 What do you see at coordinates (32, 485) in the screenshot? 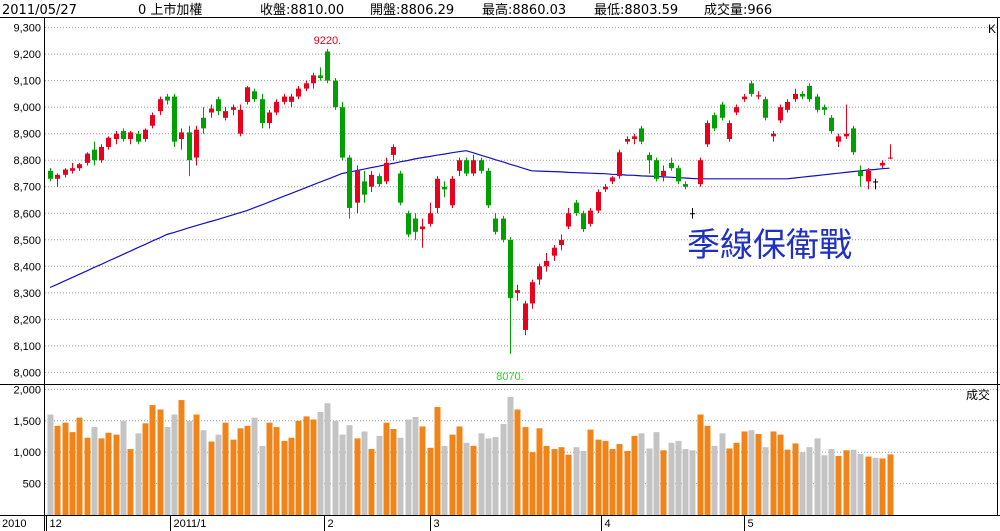
I see `volume-tick-label: 500` at bounding box center [32, 485].